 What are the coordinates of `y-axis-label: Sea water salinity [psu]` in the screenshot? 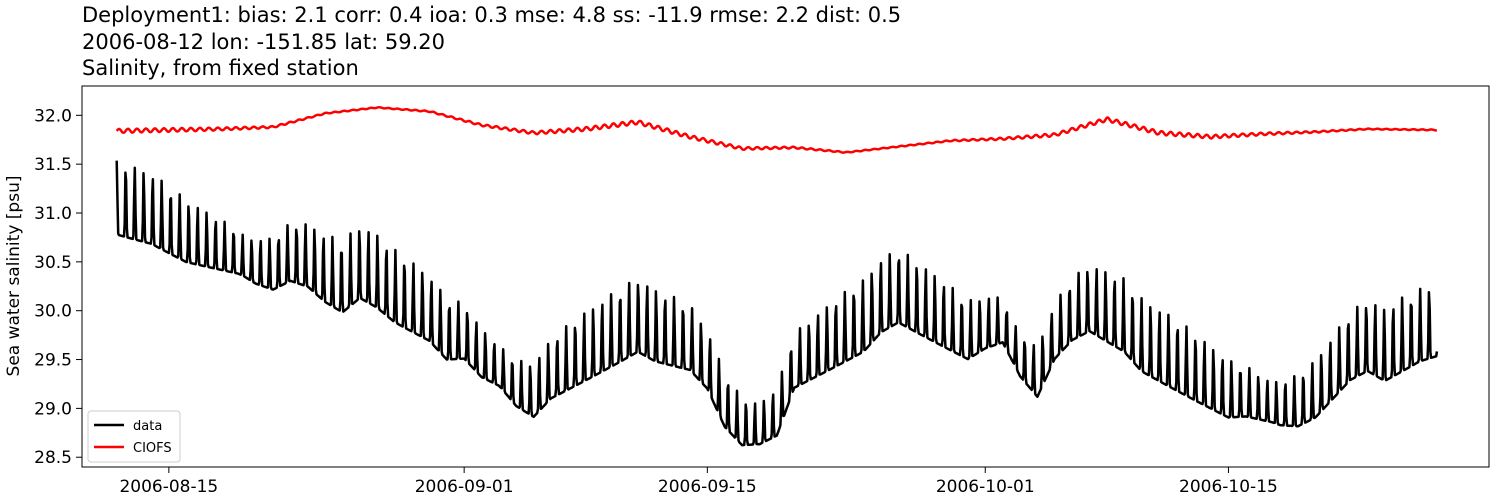 It's located at (14, 276).